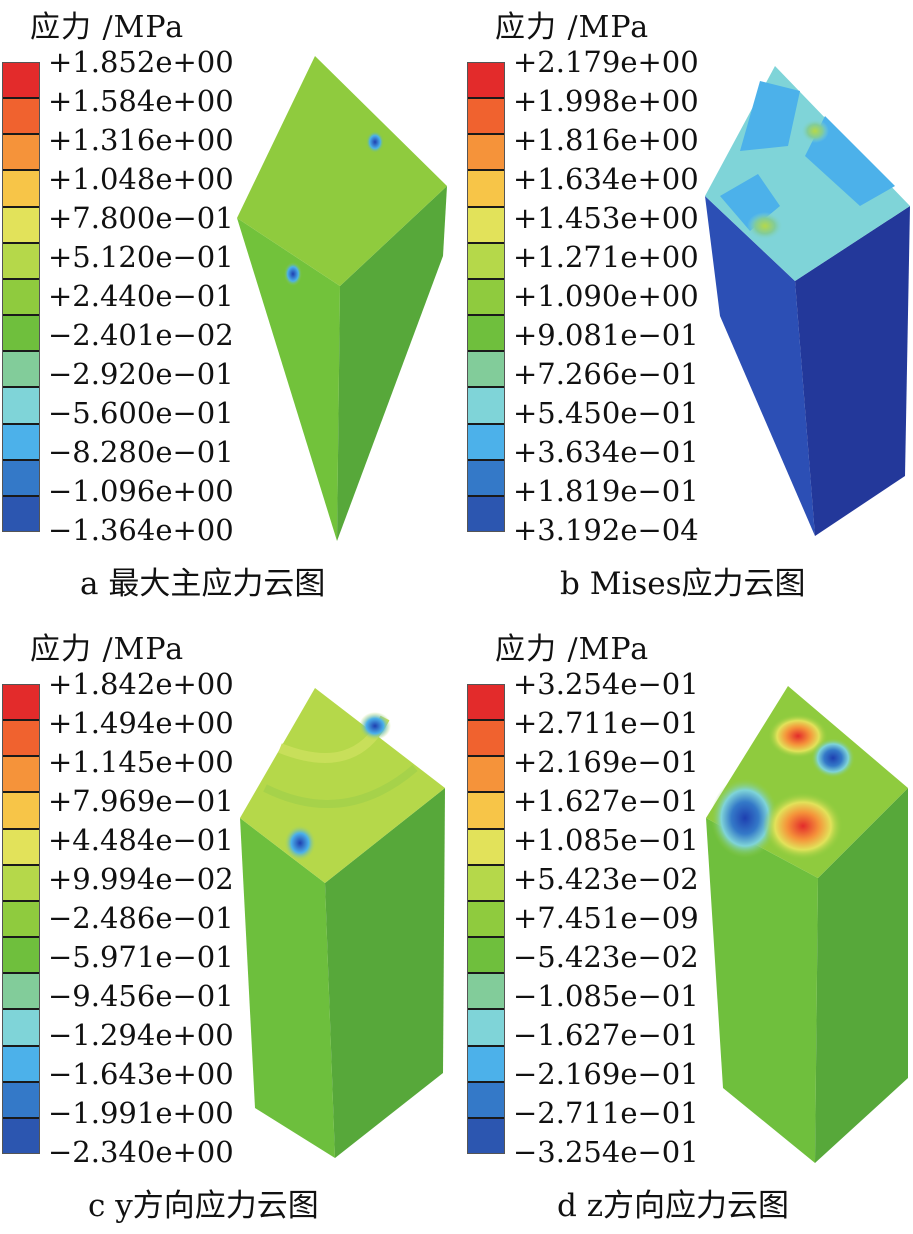 Image resolution: width=913 pixels, height=1234 pixels. What do you see at coordinates (606, 762) in the screenshot?
I see `colorbar-label: +2.169e−01` at bounding box center [606, 762].